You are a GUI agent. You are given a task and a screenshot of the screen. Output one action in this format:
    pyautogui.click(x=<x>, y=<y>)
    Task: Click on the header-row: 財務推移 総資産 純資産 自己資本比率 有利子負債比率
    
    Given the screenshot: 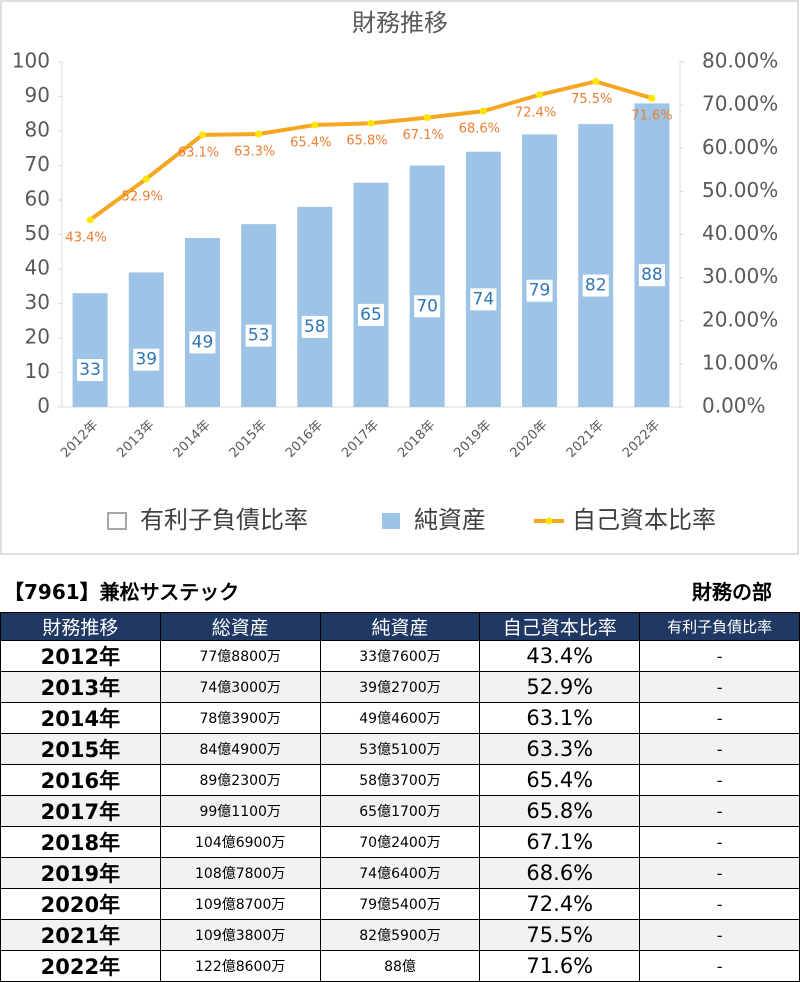 What is the action you would take?
    pyautogui.click(x=400, y=626)
    